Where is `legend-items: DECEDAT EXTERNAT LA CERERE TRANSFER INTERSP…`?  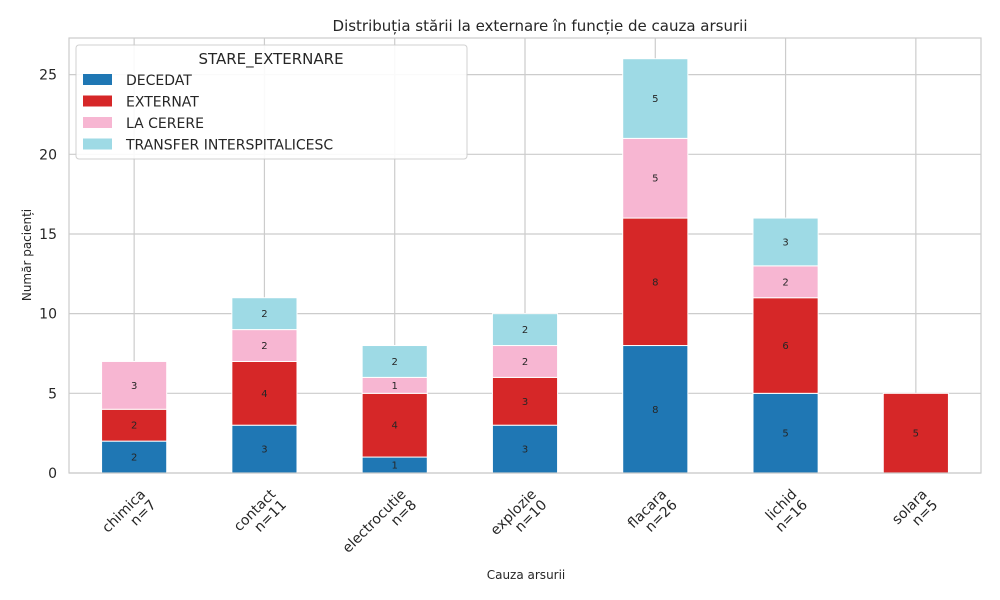 legend-items: DECEDAT EXTERNAT LA CERERE TRANSFER INTERSP… is located at coordinates (208, 113).